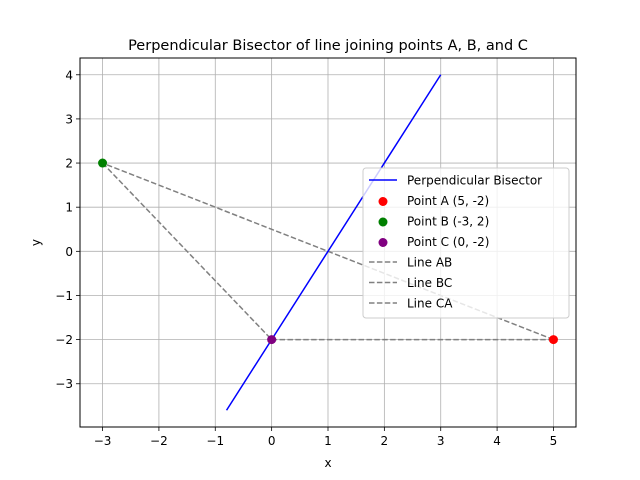 This screenshot has width=640, height=480. What do you see at coordinates (328, 441) in the screenshot?
I see `x-tick-label: 1` at bounding box center [328, 441].